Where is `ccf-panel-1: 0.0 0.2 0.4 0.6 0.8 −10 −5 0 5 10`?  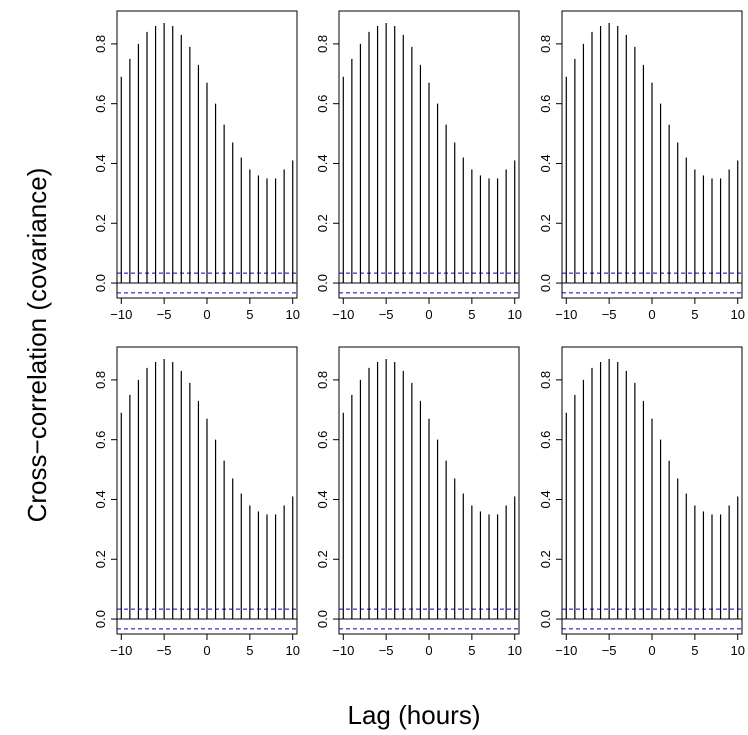 ccf-panel-1: 0.0 0.2 0.4 0.6 0.8 −10 −5 0 5 10 is located at coordinates (196, 166).